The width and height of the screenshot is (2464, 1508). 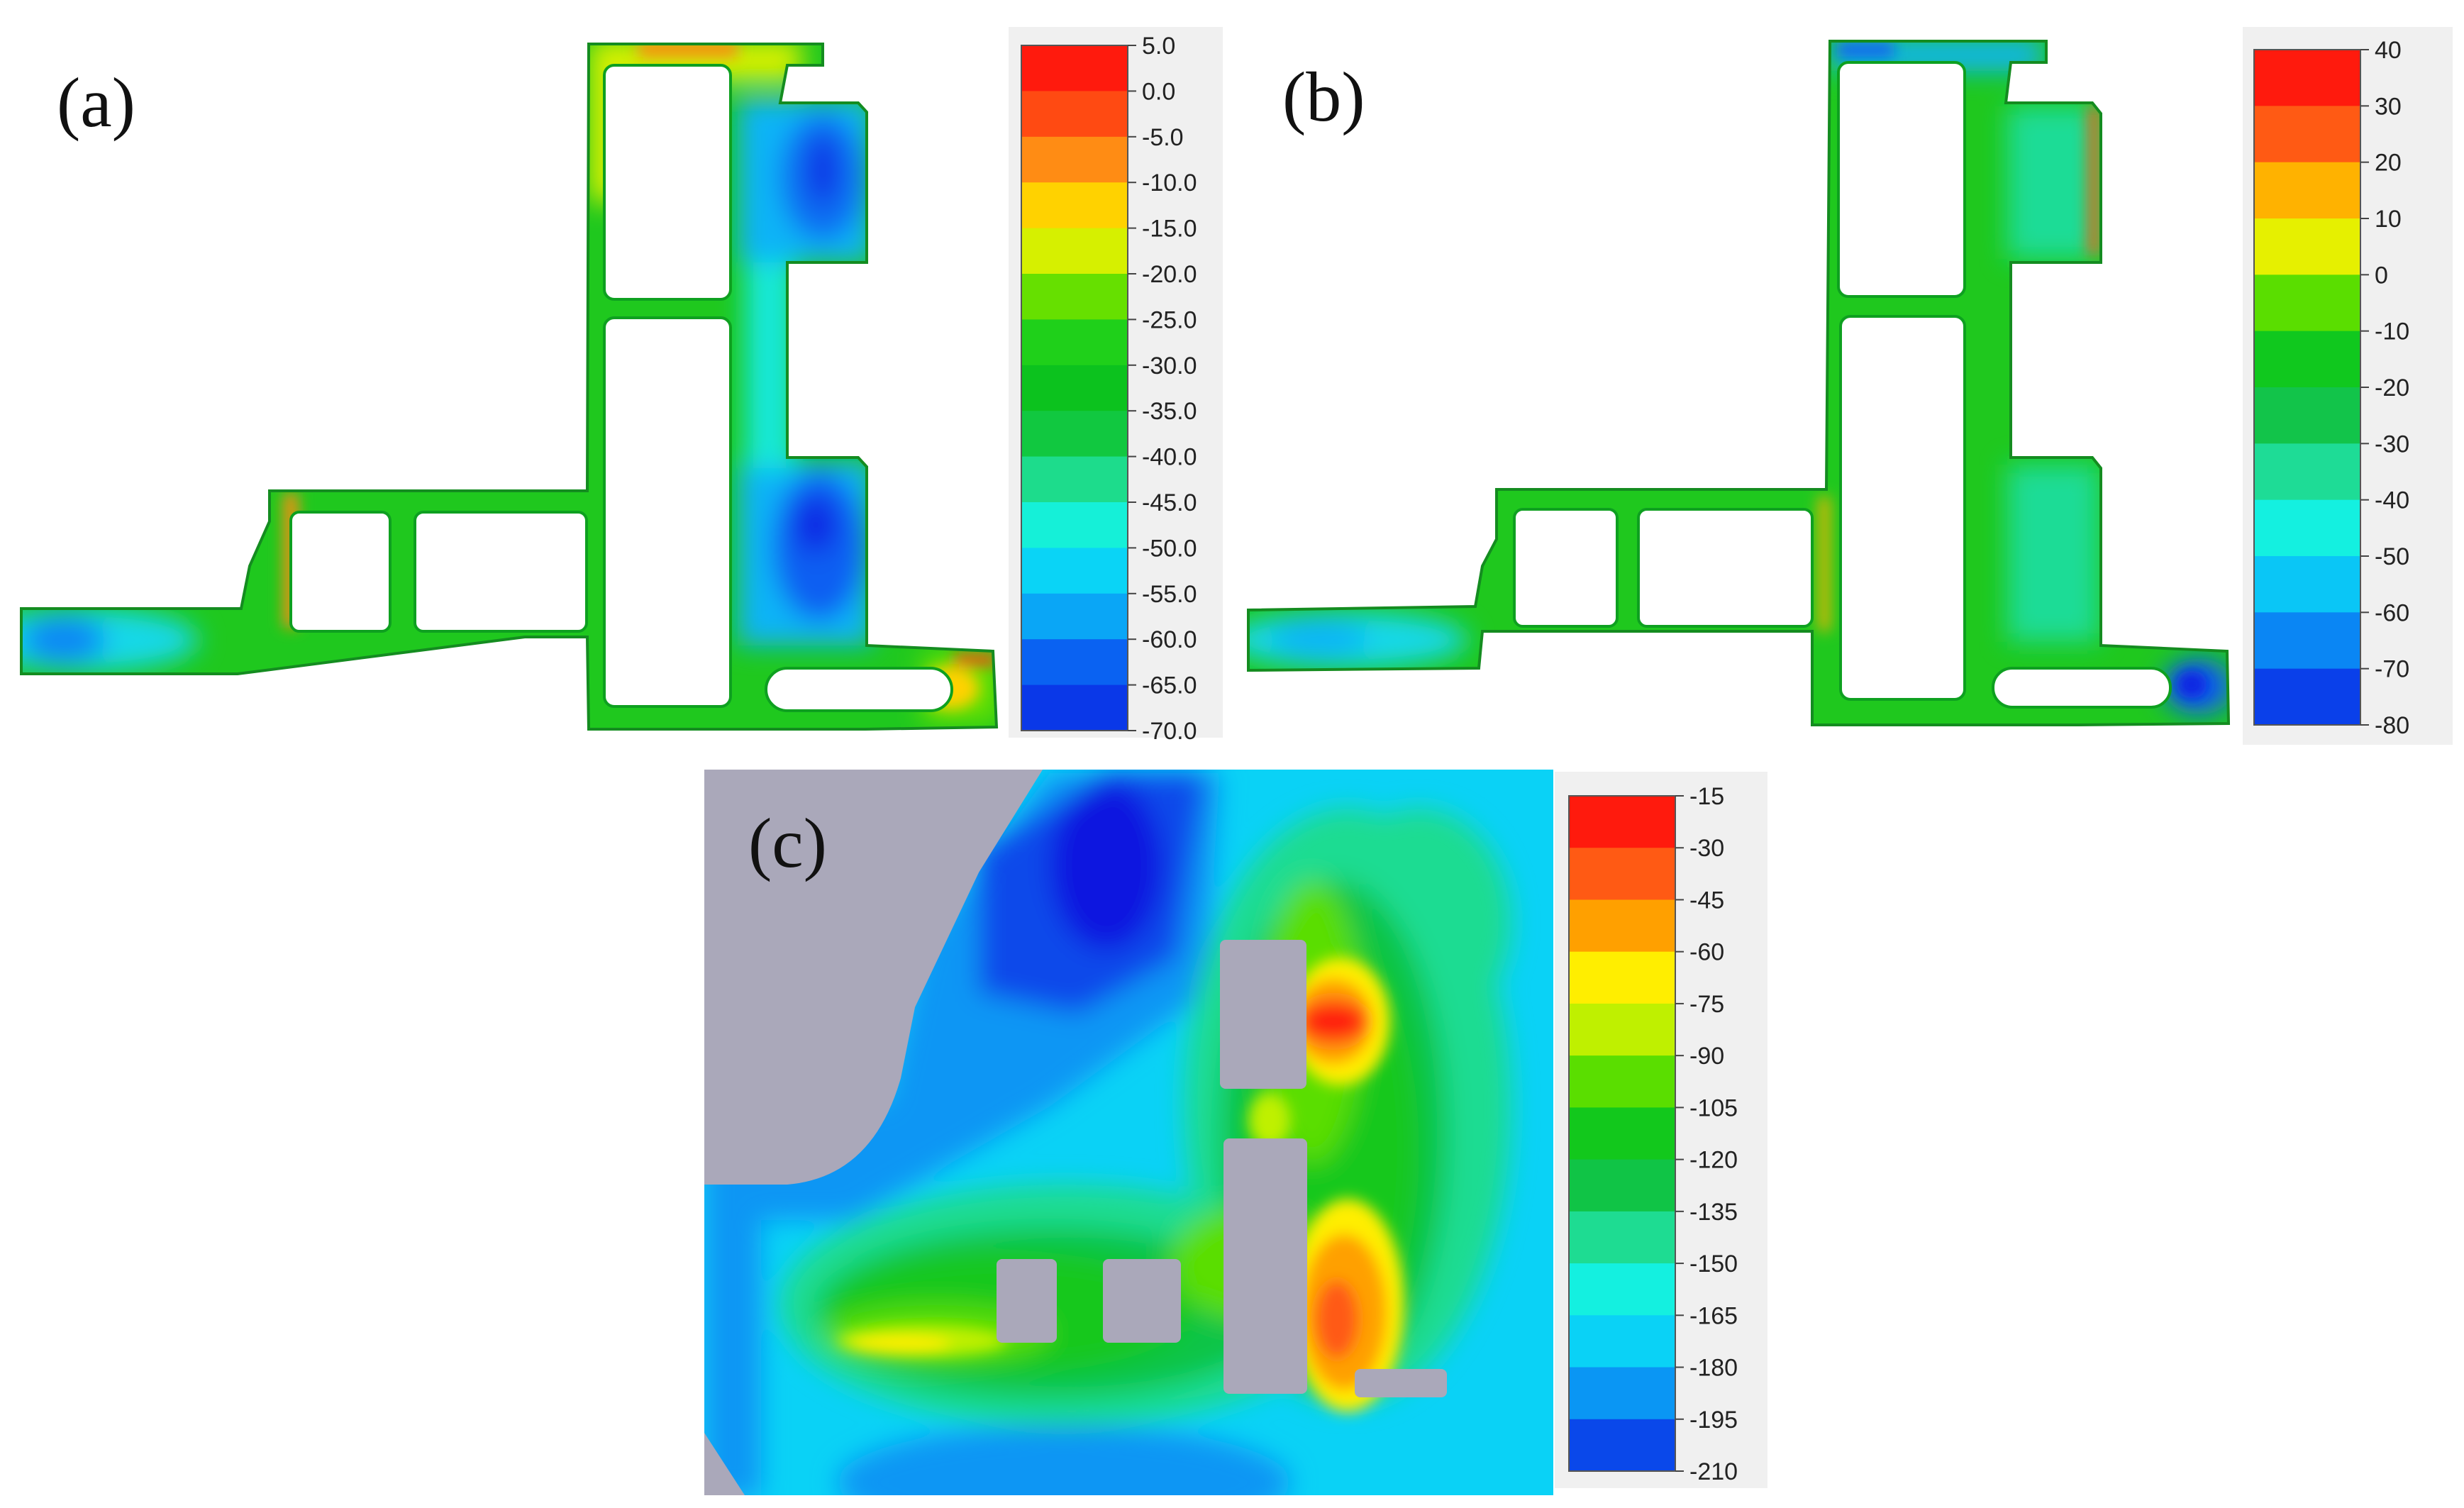 I want to click on colorbar-tick-label: -75, so click(x=1706, y=1004).